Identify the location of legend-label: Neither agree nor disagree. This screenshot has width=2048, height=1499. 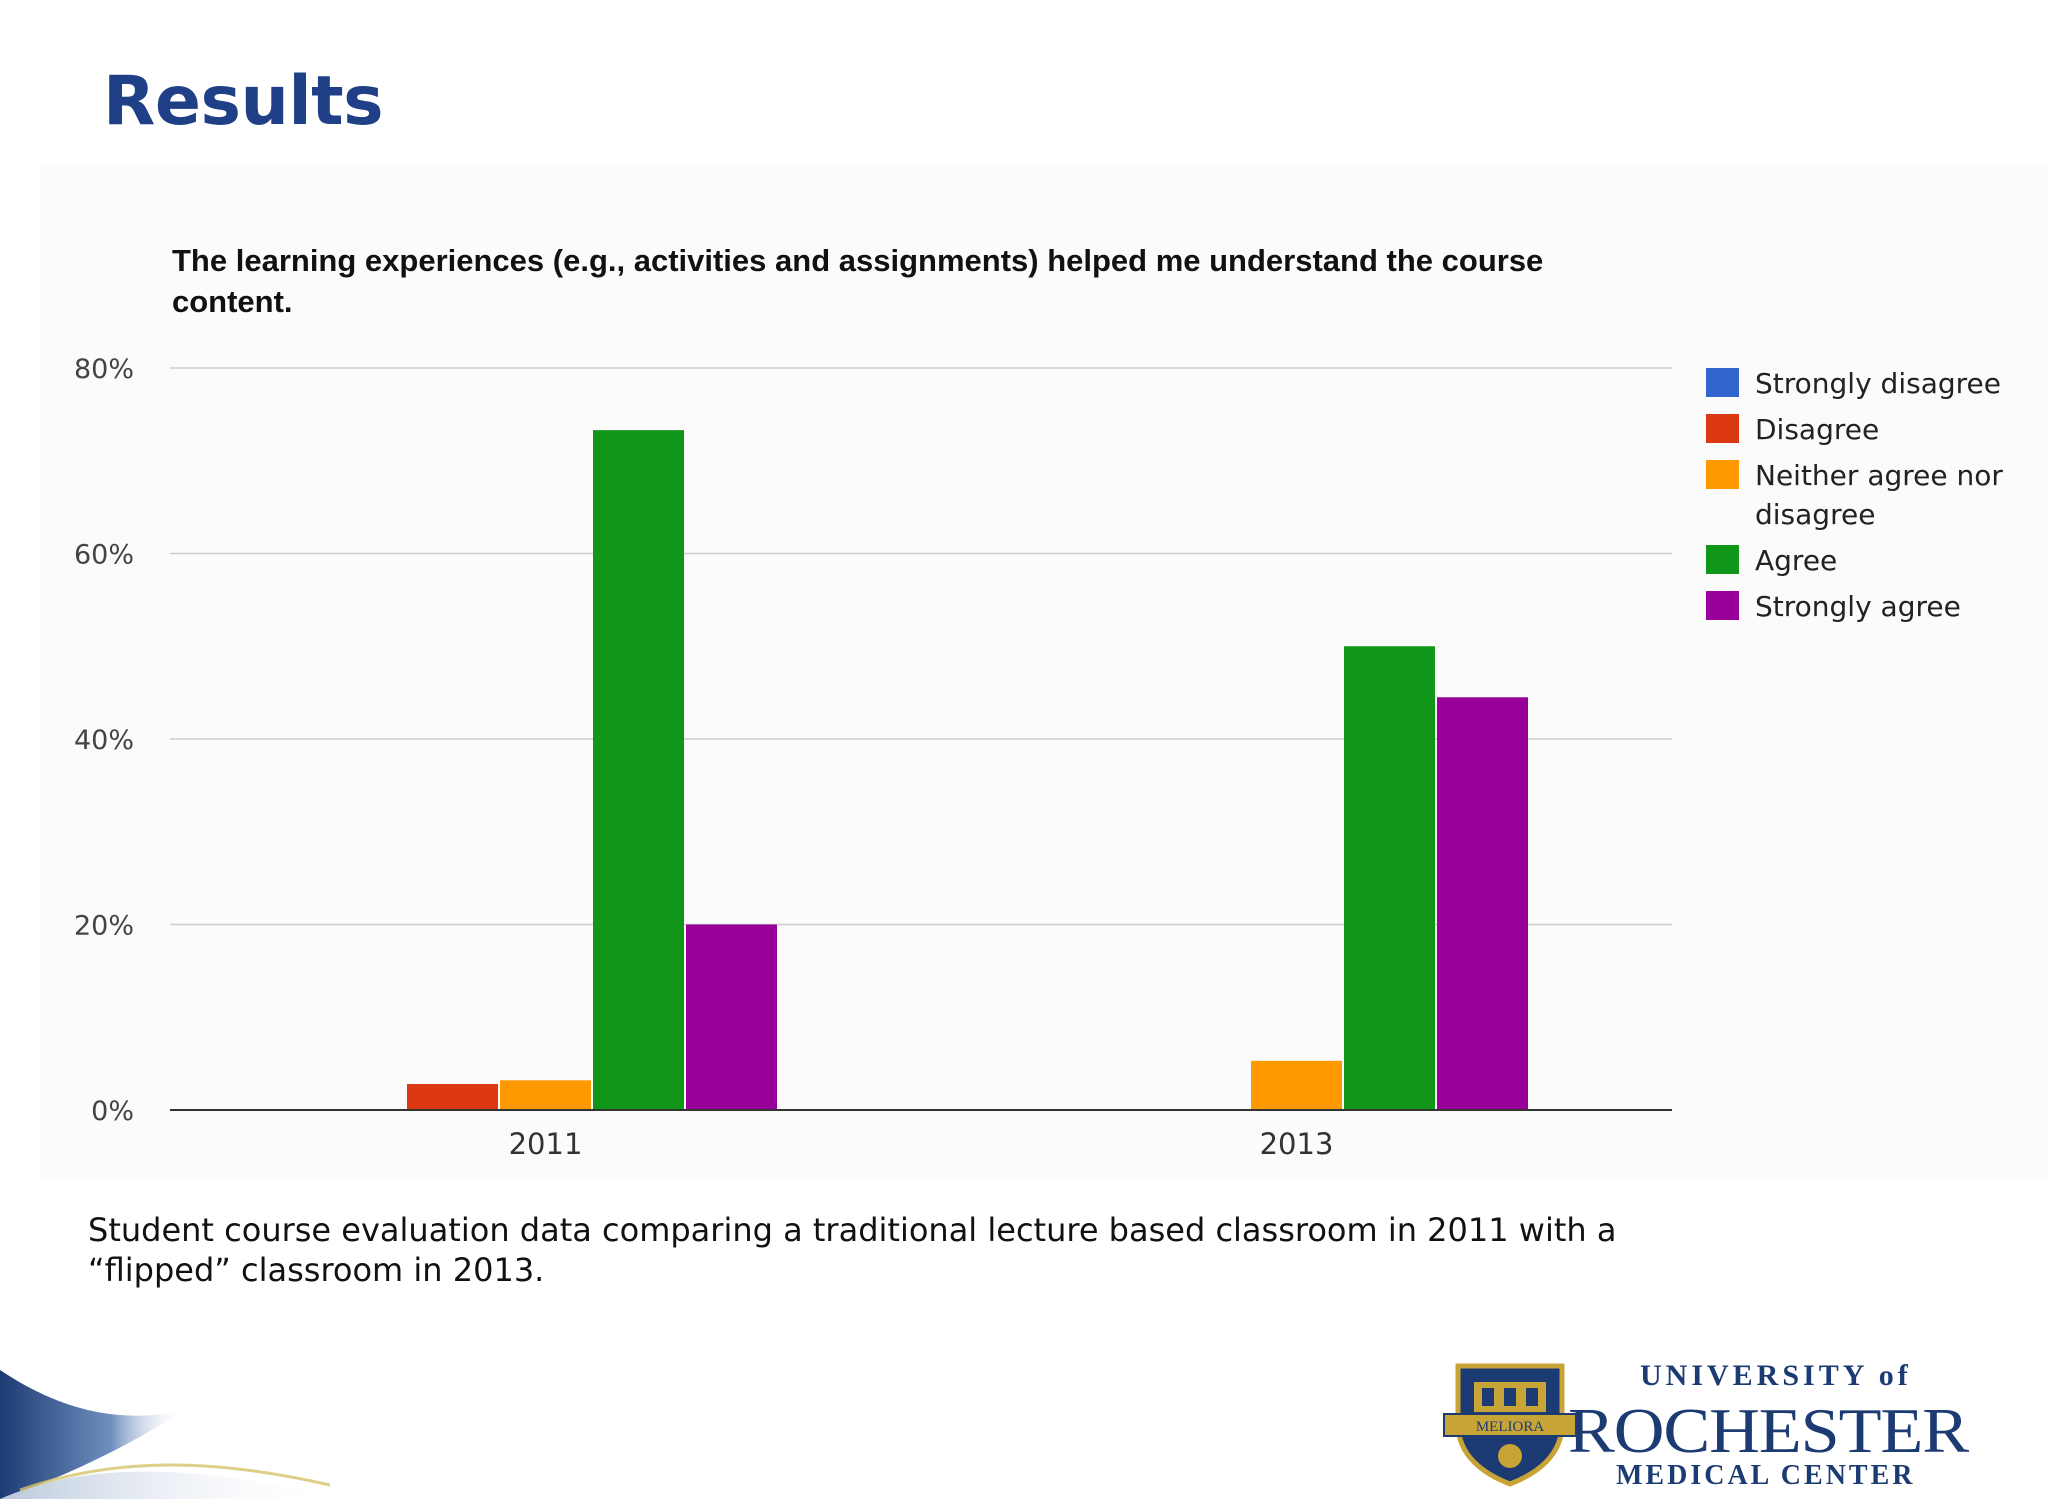
(1879, 495).